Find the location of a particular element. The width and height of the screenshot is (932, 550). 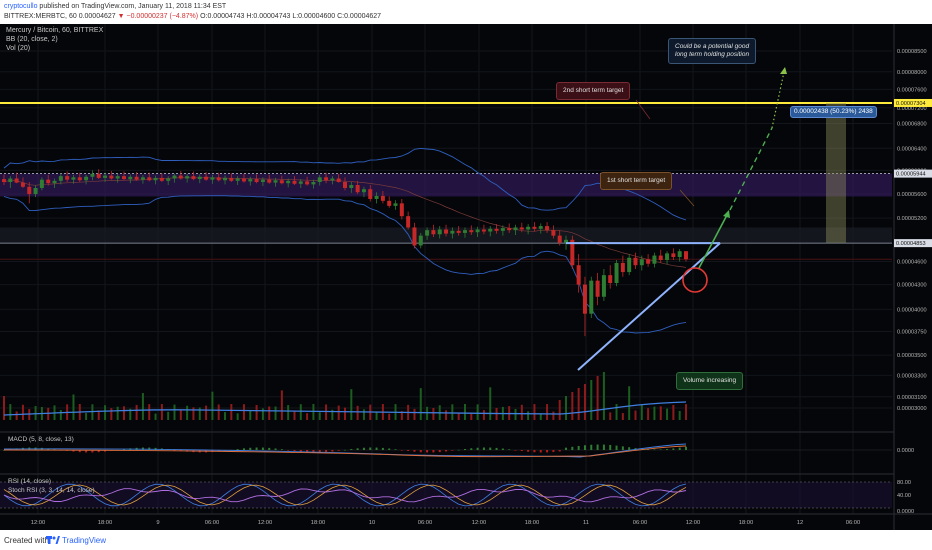

tradingview-logo-icon is located at coordinates (53, 540).